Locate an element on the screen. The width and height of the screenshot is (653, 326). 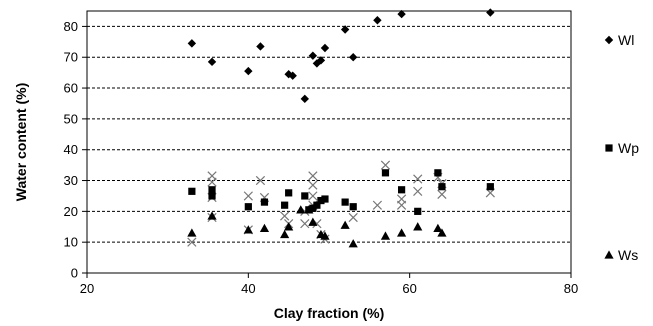
y-tick-label: 10 is located at coordinates (71, 242).